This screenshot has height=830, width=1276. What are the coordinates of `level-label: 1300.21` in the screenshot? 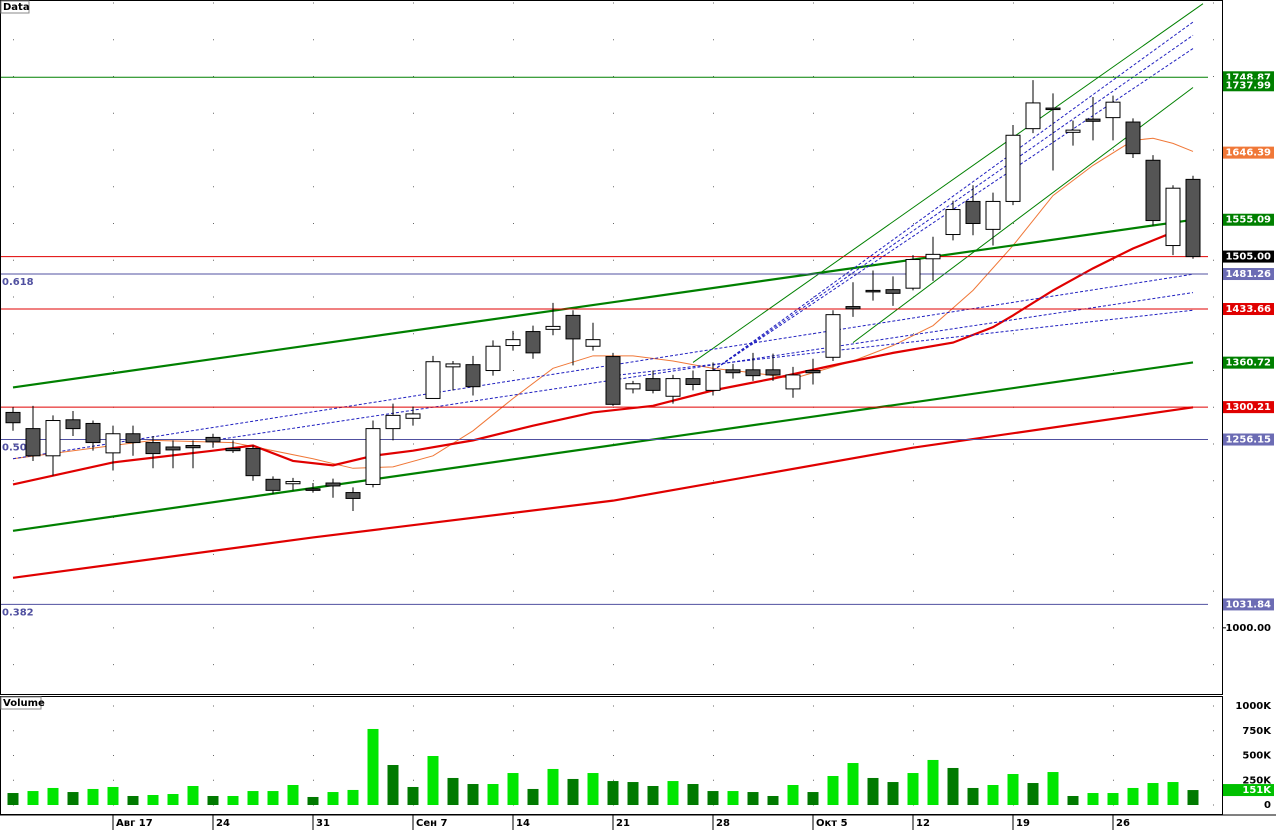 It's located at (1248, 407).